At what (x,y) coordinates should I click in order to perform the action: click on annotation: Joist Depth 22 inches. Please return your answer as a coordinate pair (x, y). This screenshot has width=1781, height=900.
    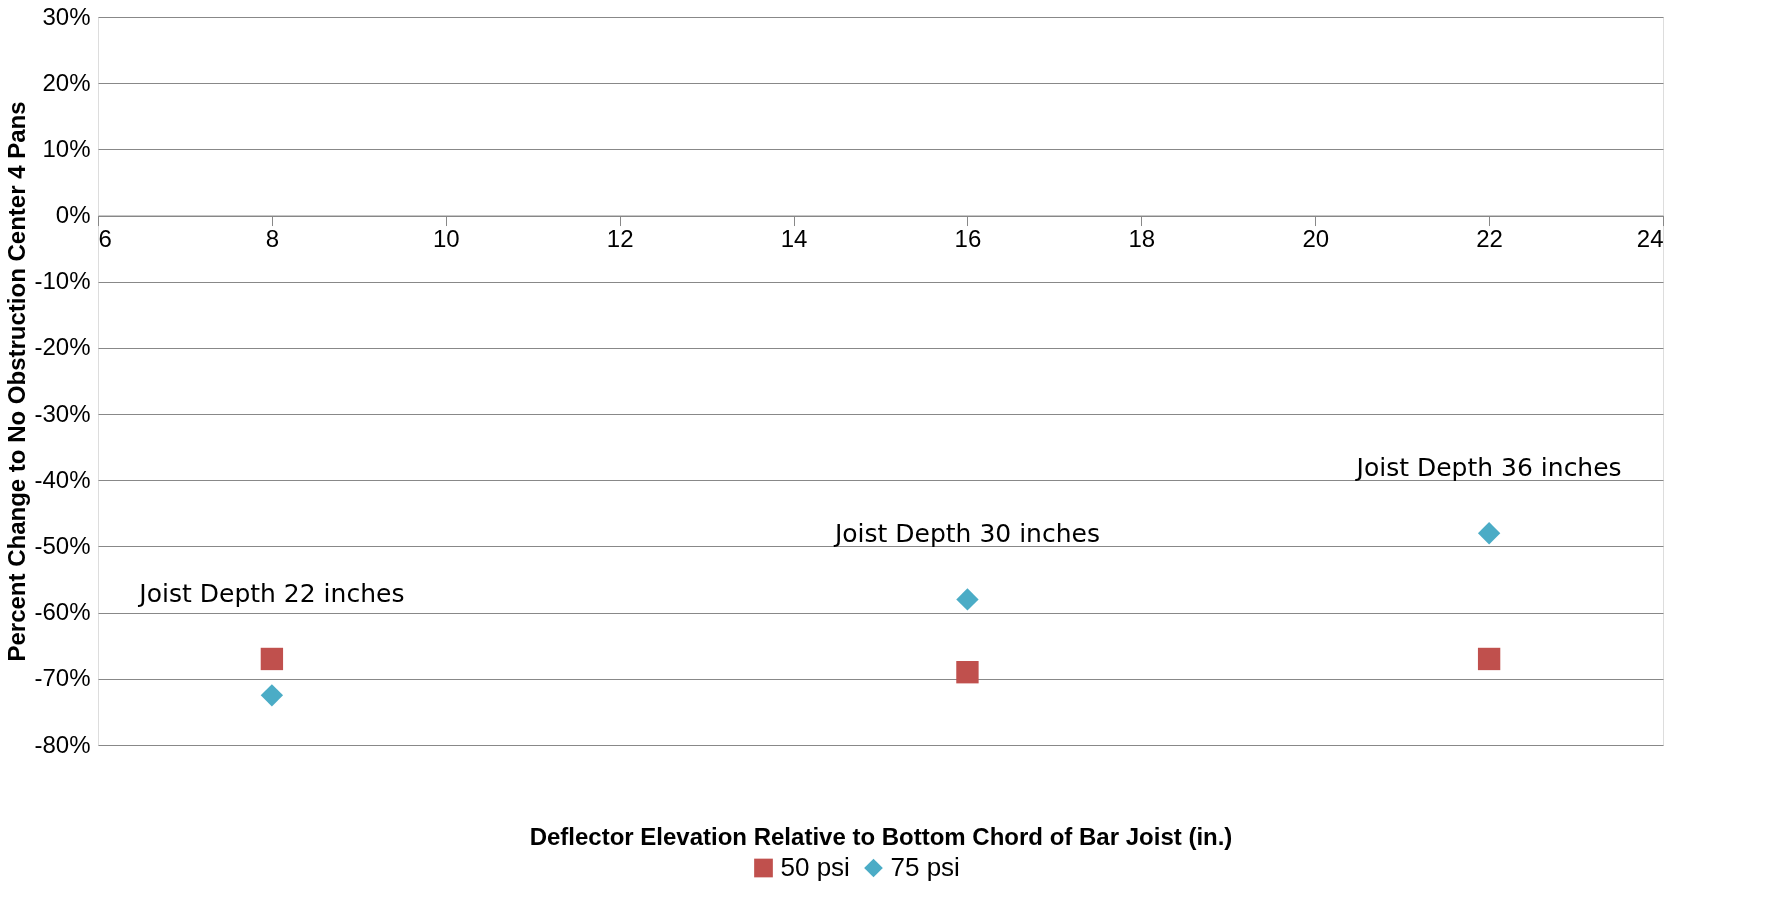
    Looking at the image, I should click on (271, 593).